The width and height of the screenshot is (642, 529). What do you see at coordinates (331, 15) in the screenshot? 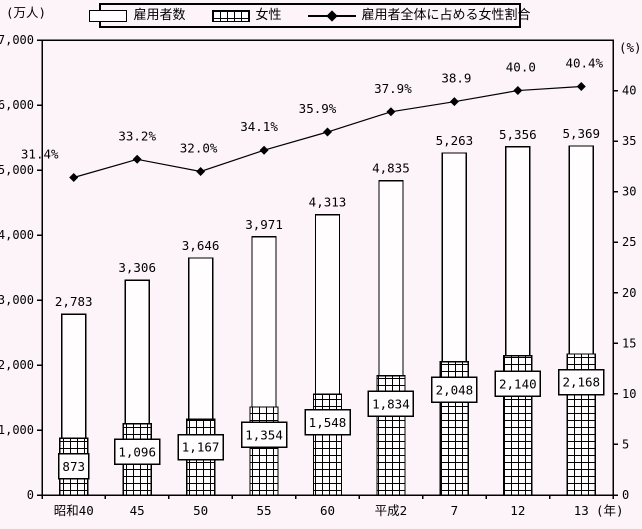
I see `legend-swatch-line-diamond` at bounding box center [331, 15].